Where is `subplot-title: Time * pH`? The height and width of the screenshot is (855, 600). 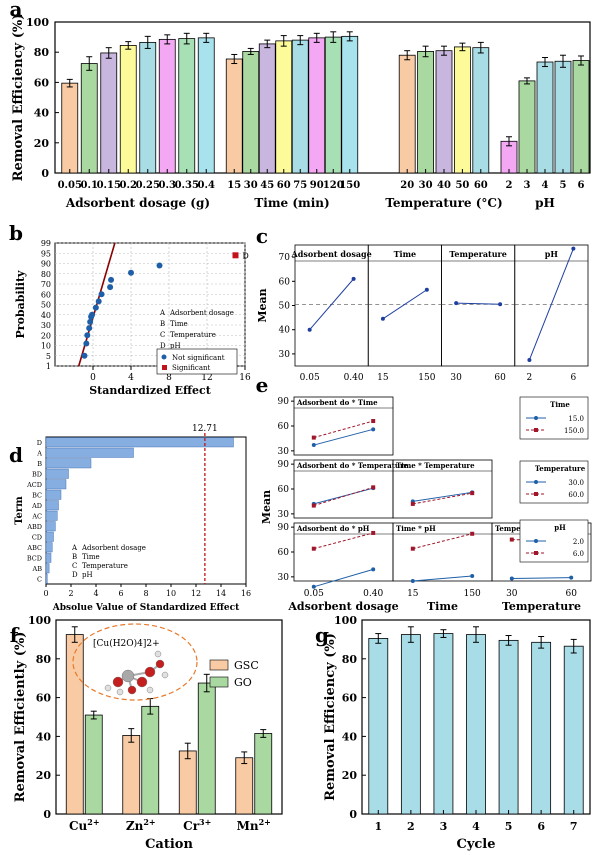
subplot-title: Time * pH is located at coordinates (416, 528).